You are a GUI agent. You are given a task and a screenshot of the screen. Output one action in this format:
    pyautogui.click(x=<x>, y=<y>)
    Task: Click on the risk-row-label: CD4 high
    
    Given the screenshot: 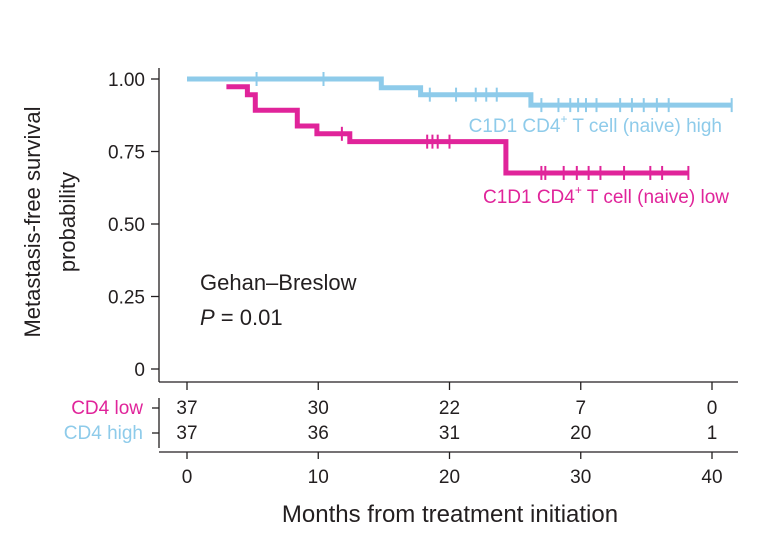 What is the action you would take?
    pyautogui.click(x=103, y=433)
    